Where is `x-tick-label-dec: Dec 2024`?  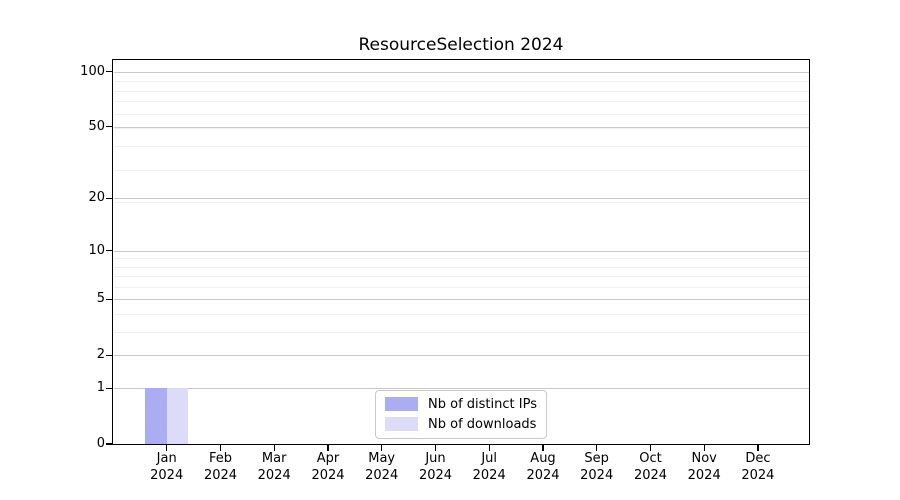
x-tick-label-dec: Dec 2024 is located at coordinates (758, 467).